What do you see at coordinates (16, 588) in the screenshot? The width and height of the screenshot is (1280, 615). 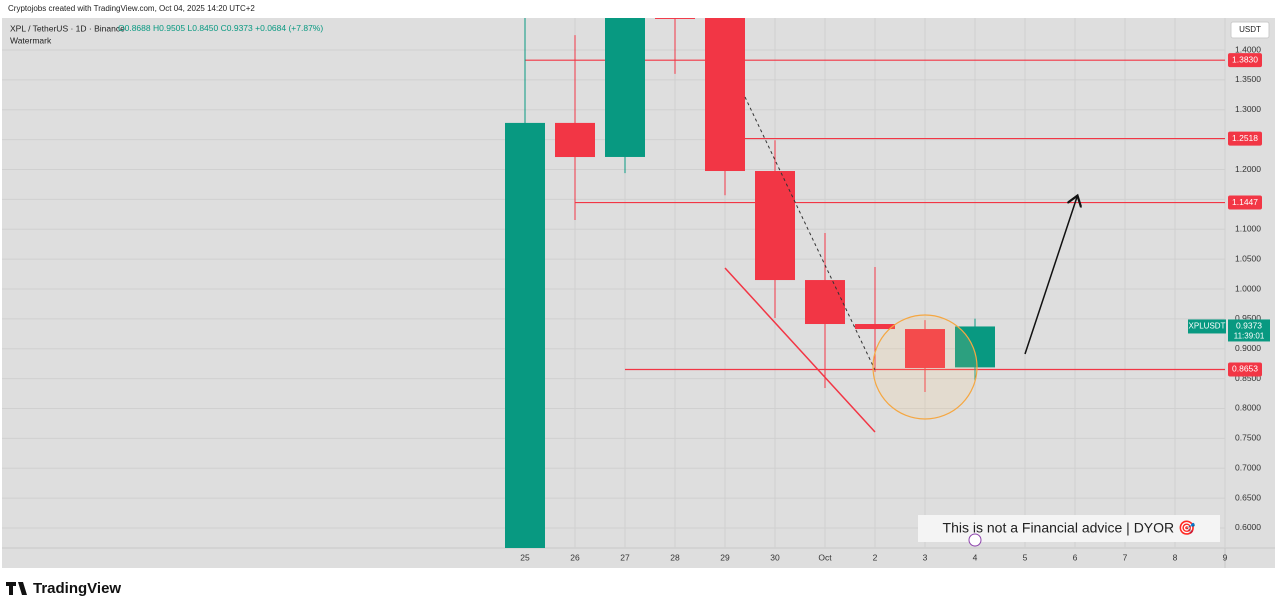 I see `brand-logo` at bounding box center [16, 588].